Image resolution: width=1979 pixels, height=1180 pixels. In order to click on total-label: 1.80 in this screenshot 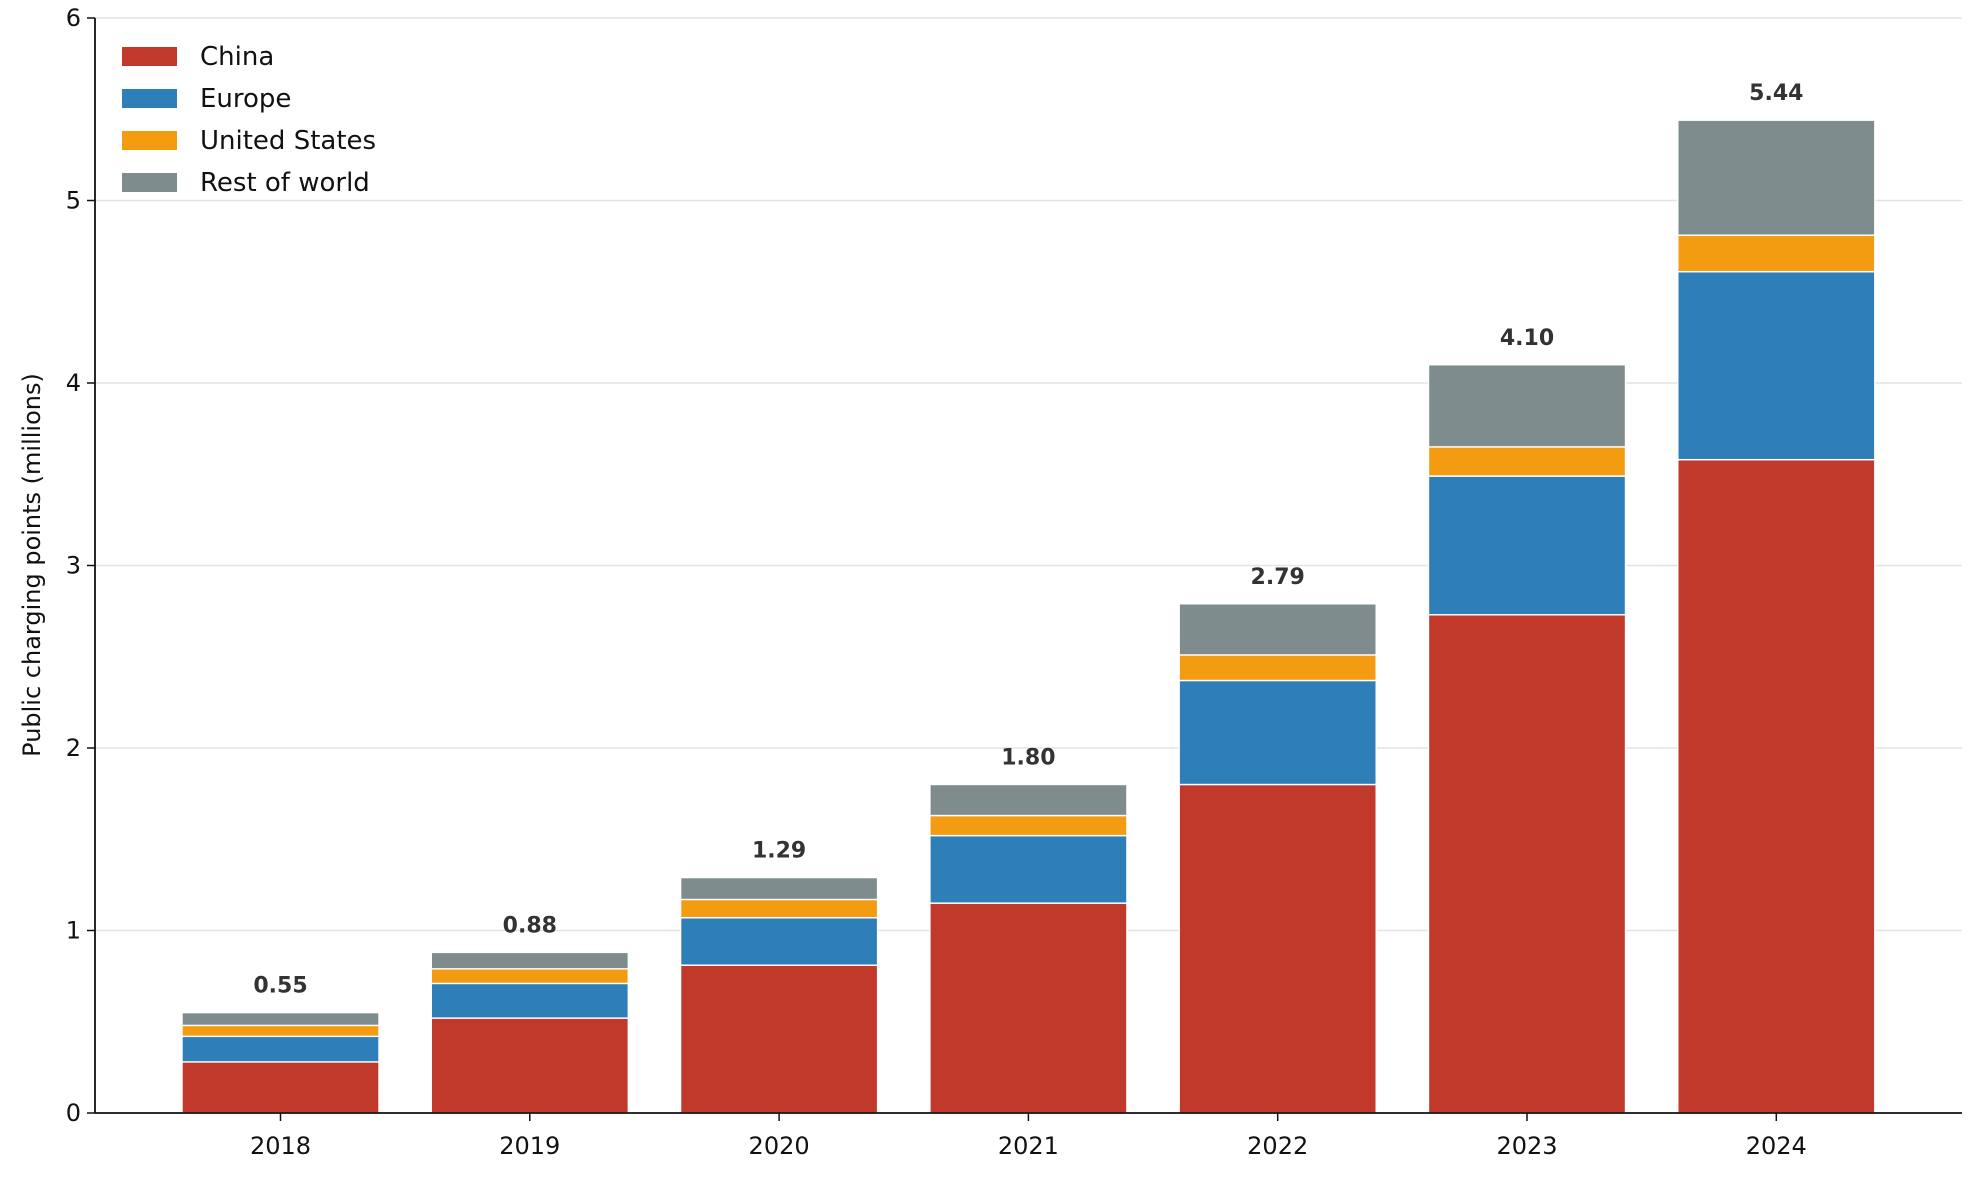, I will do `click(1028, 758)`.